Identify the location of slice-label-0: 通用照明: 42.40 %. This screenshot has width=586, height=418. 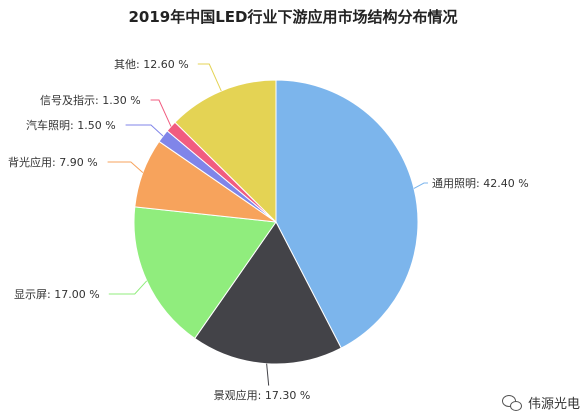
(480, 183).